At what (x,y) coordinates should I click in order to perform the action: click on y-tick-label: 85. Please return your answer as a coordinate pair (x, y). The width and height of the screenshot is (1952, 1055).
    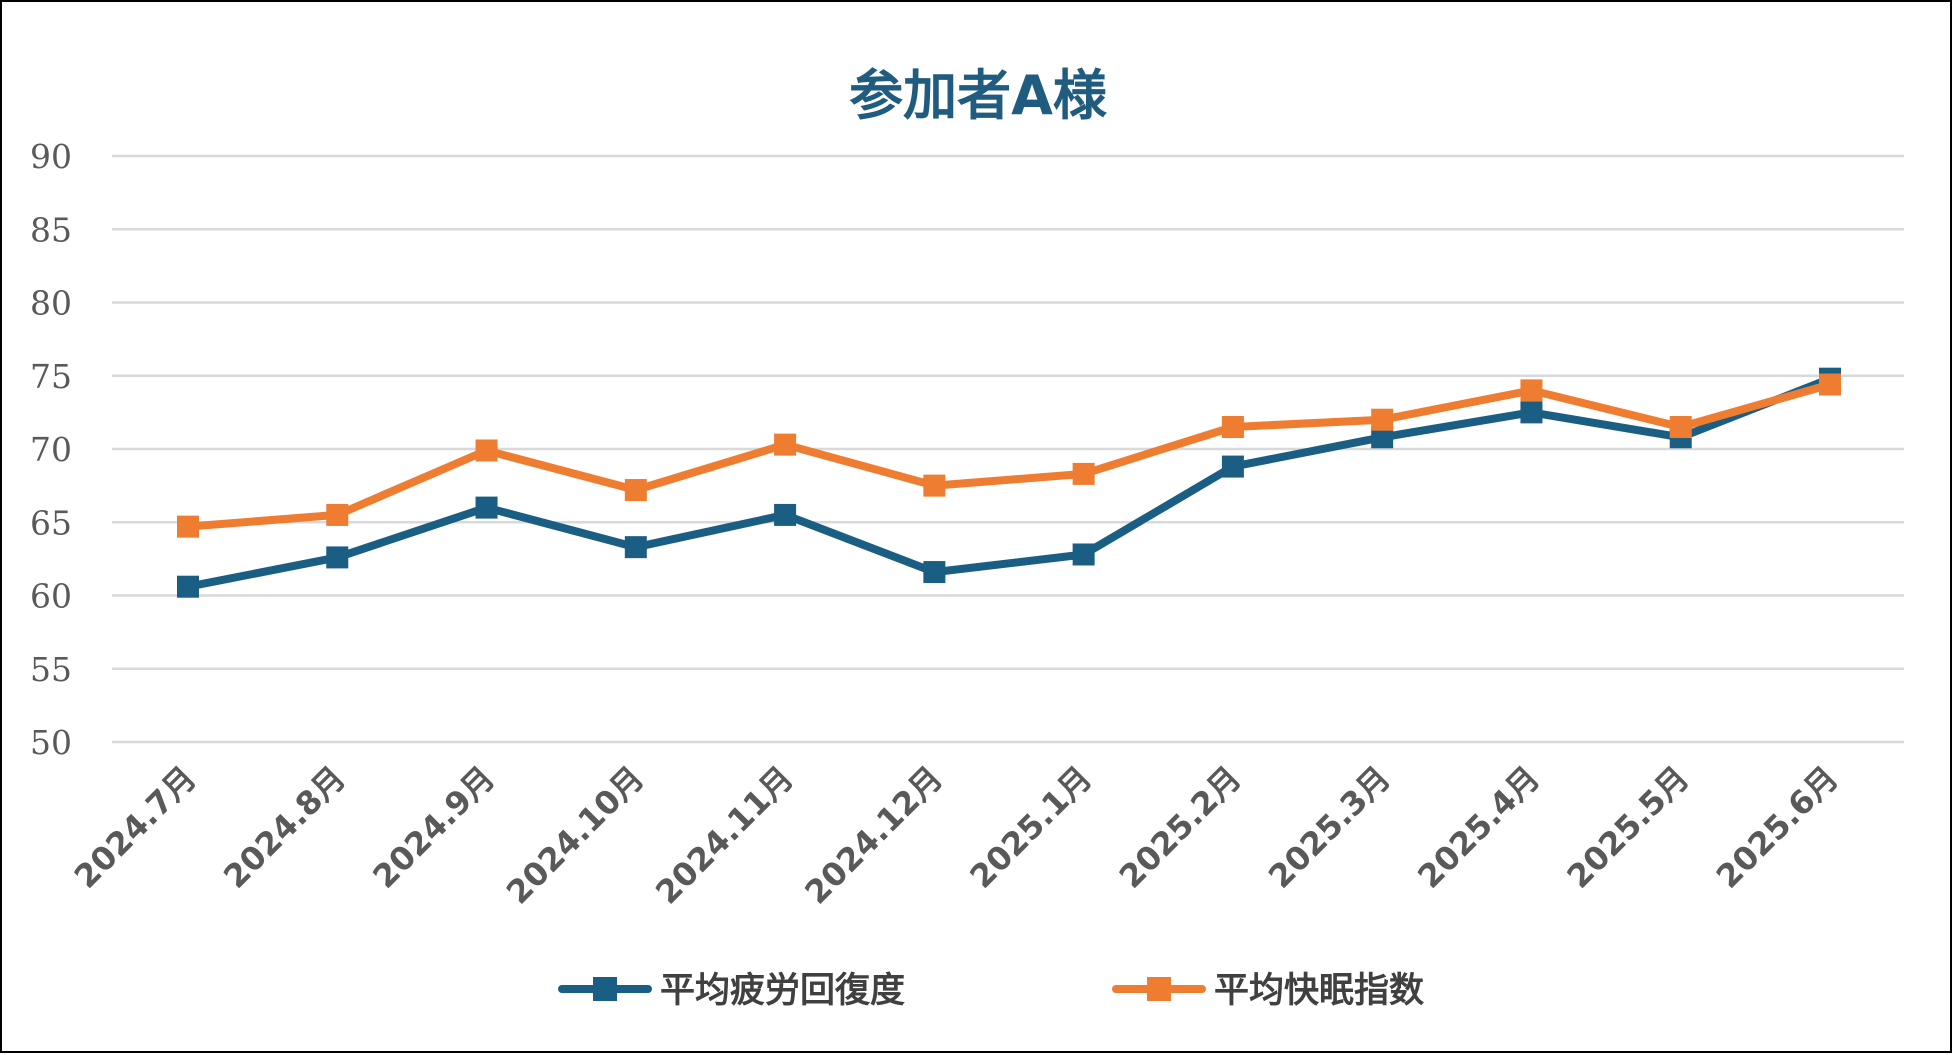
    Looking at the image, I should click on (51, 229).